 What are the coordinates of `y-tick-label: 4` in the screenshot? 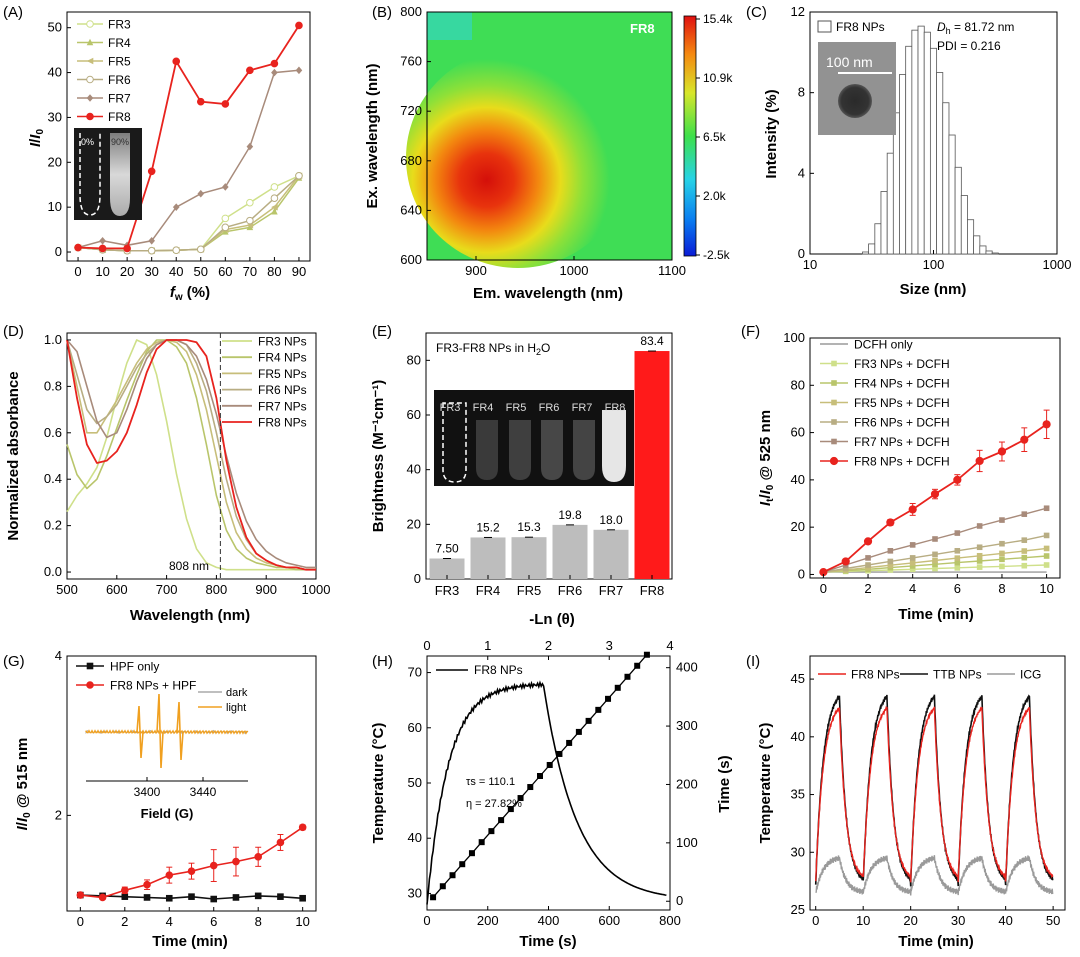 It's located at (801, 172).